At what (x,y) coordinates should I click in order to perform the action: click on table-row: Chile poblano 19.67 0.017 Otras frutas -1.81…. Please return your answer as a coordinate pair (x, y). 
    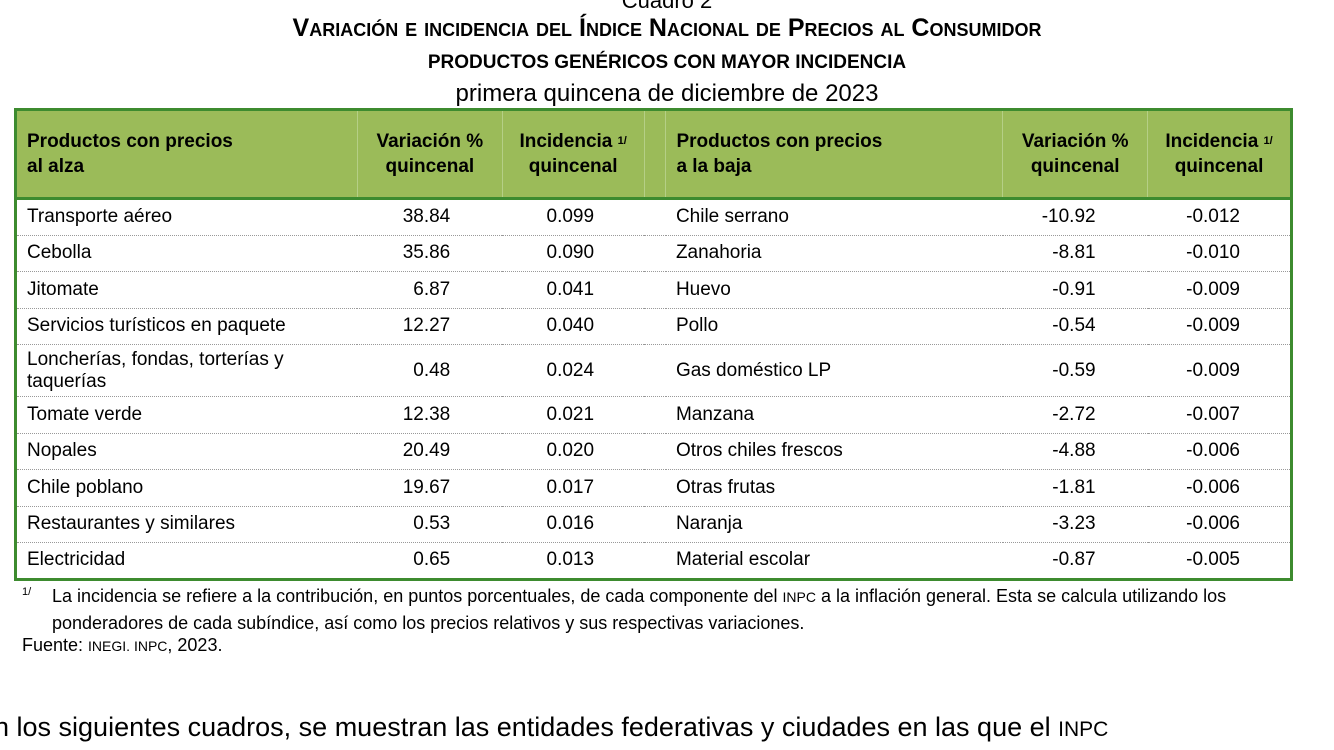
    Looking at the image, I should click on (653, 488).